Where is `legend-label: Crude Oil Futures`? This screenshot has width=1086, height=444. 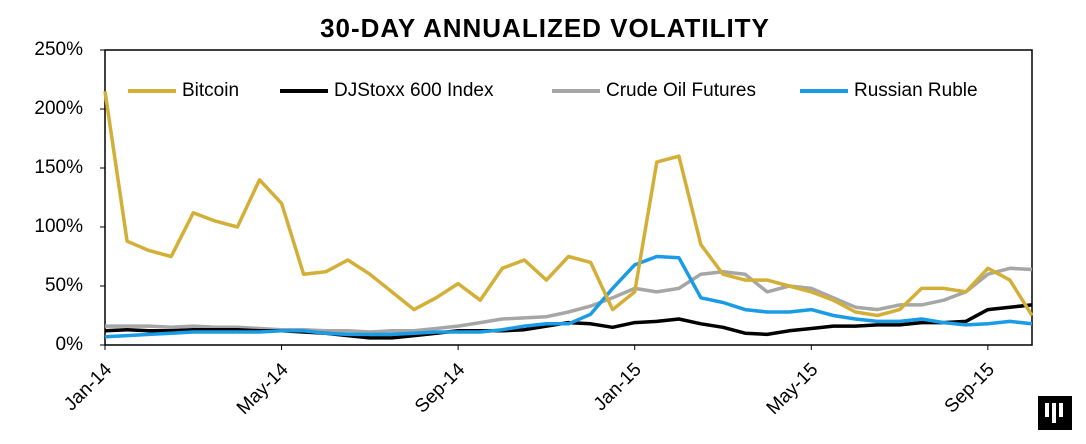 legend-label: Crude Oil Futures is located at coordinates (681, 90).